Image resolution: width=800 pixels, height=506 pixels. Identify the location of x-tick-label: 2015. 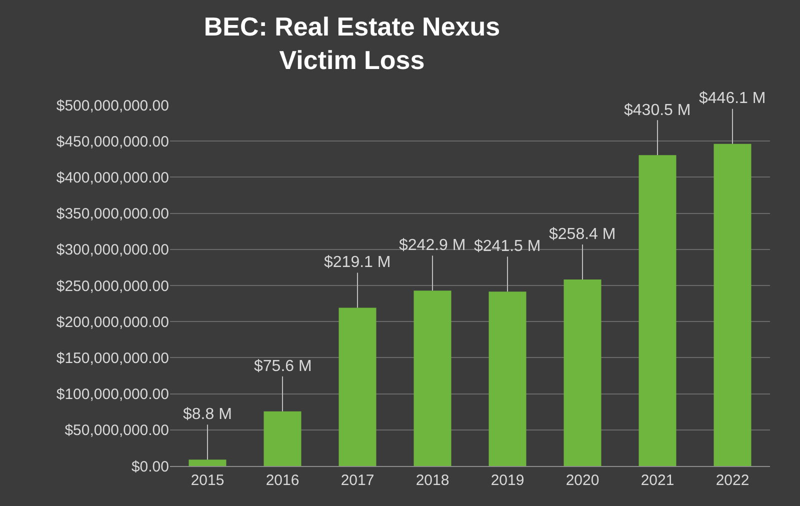
(207, 480).